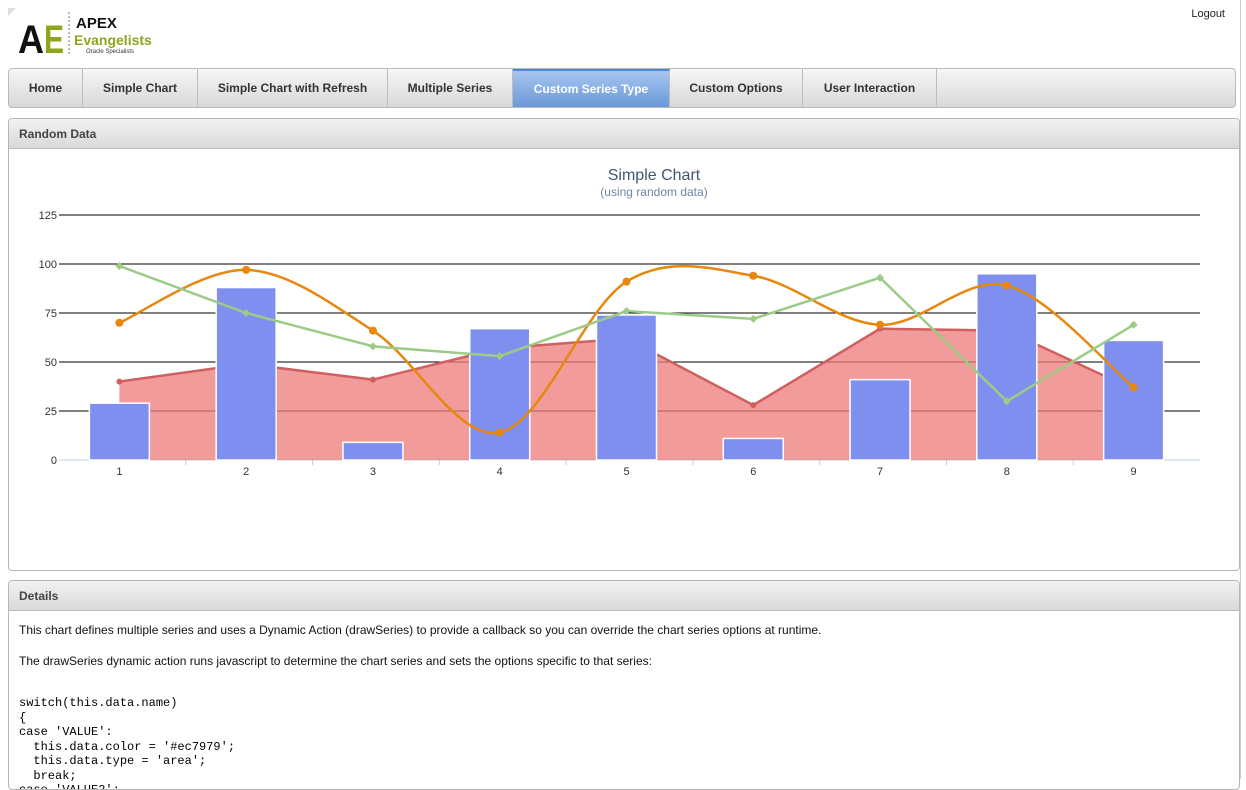  What do you see at coordinates (624, 134) in the screenshot?
I see `region-title: Random Data` at bounding box center [624, 134].